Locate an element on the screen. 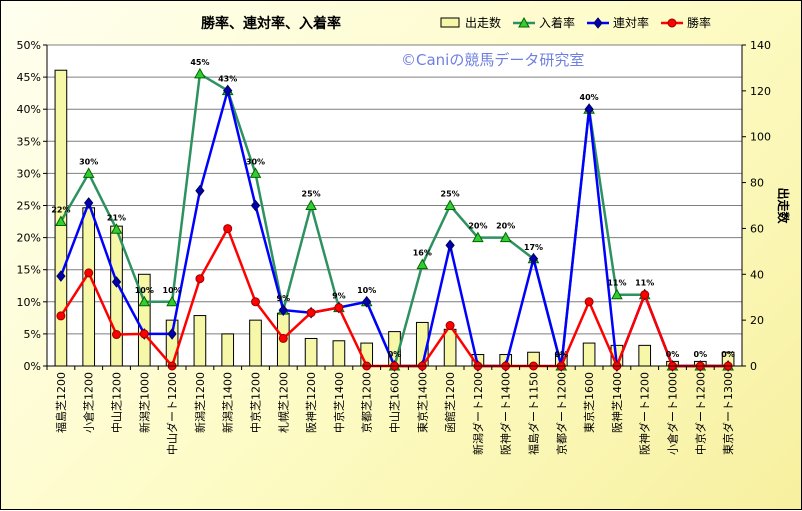 This screenshot has height=511, width=802. y-tick-label: 15% is located at coordinates (29, 270).